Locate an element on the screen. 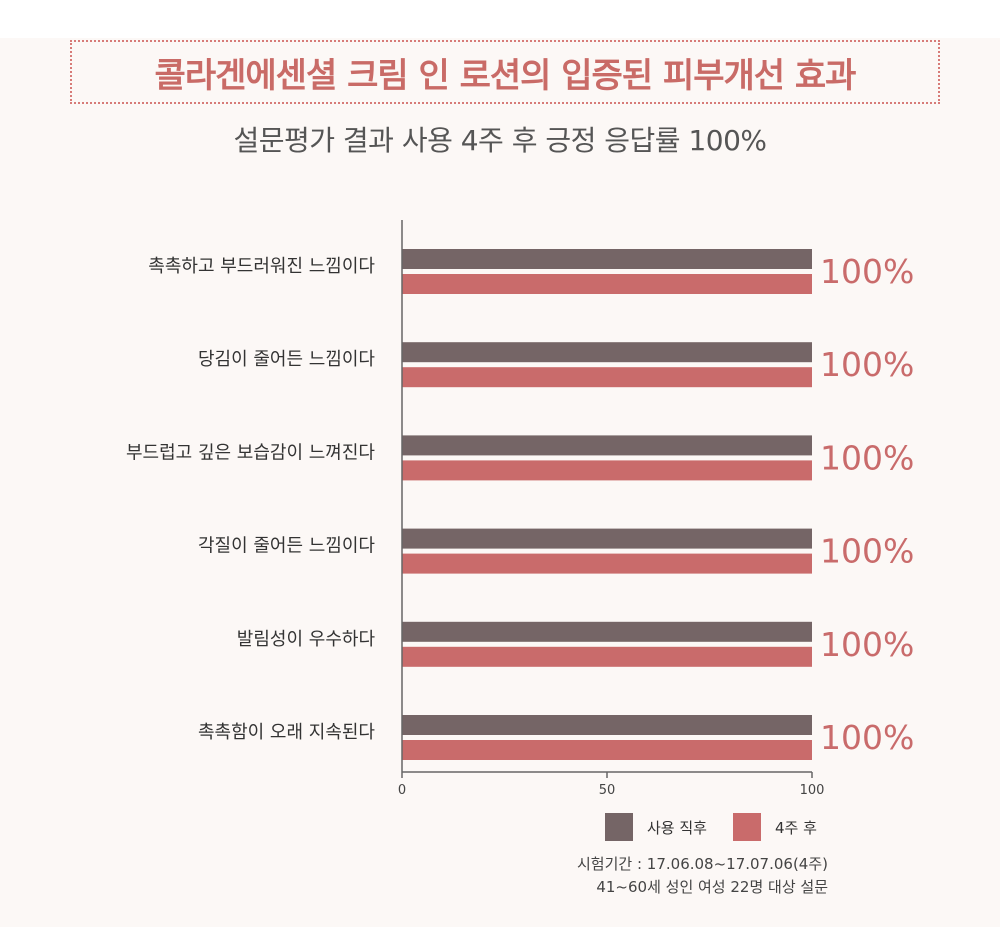 This screenshot has height=927, width=1000. footnote-subjects: 41~60세 성인 여성 22명 대상 설문 is located at coordinates (712, 887).